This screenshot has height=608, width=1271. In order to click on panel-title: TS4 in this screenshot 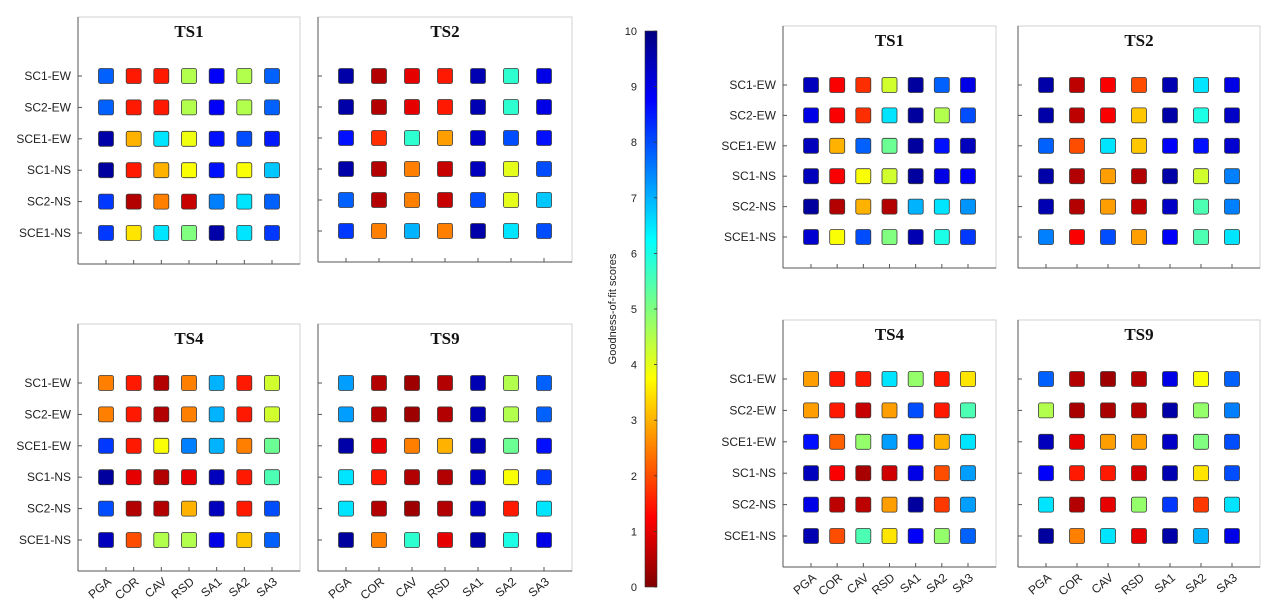, I will do `click(189, 338)`.